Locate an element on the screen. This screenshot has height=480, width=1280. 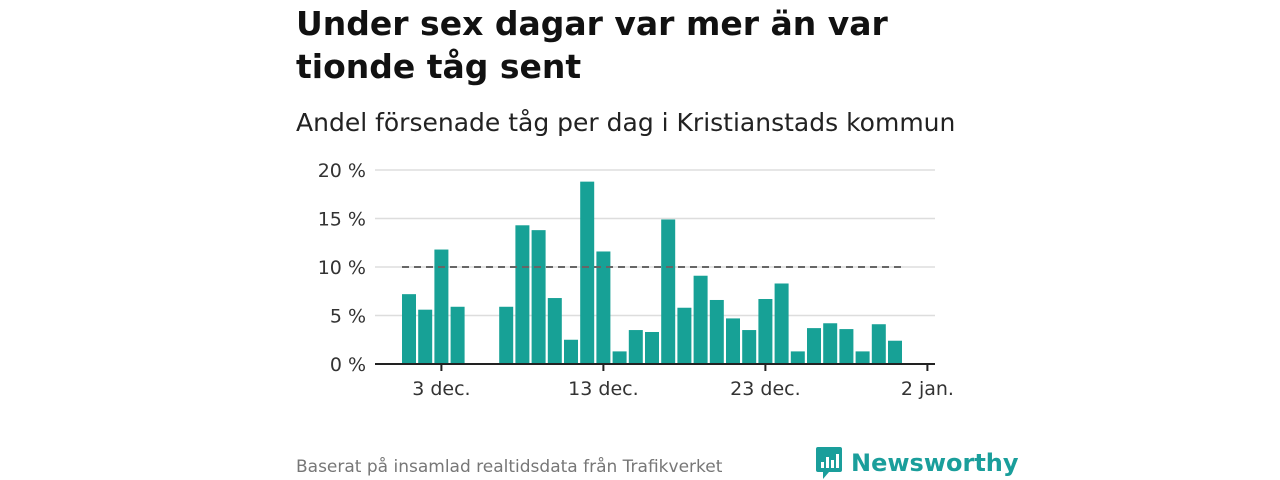
x-tick-label: 13 dec. is located at coordinates (603, 389).